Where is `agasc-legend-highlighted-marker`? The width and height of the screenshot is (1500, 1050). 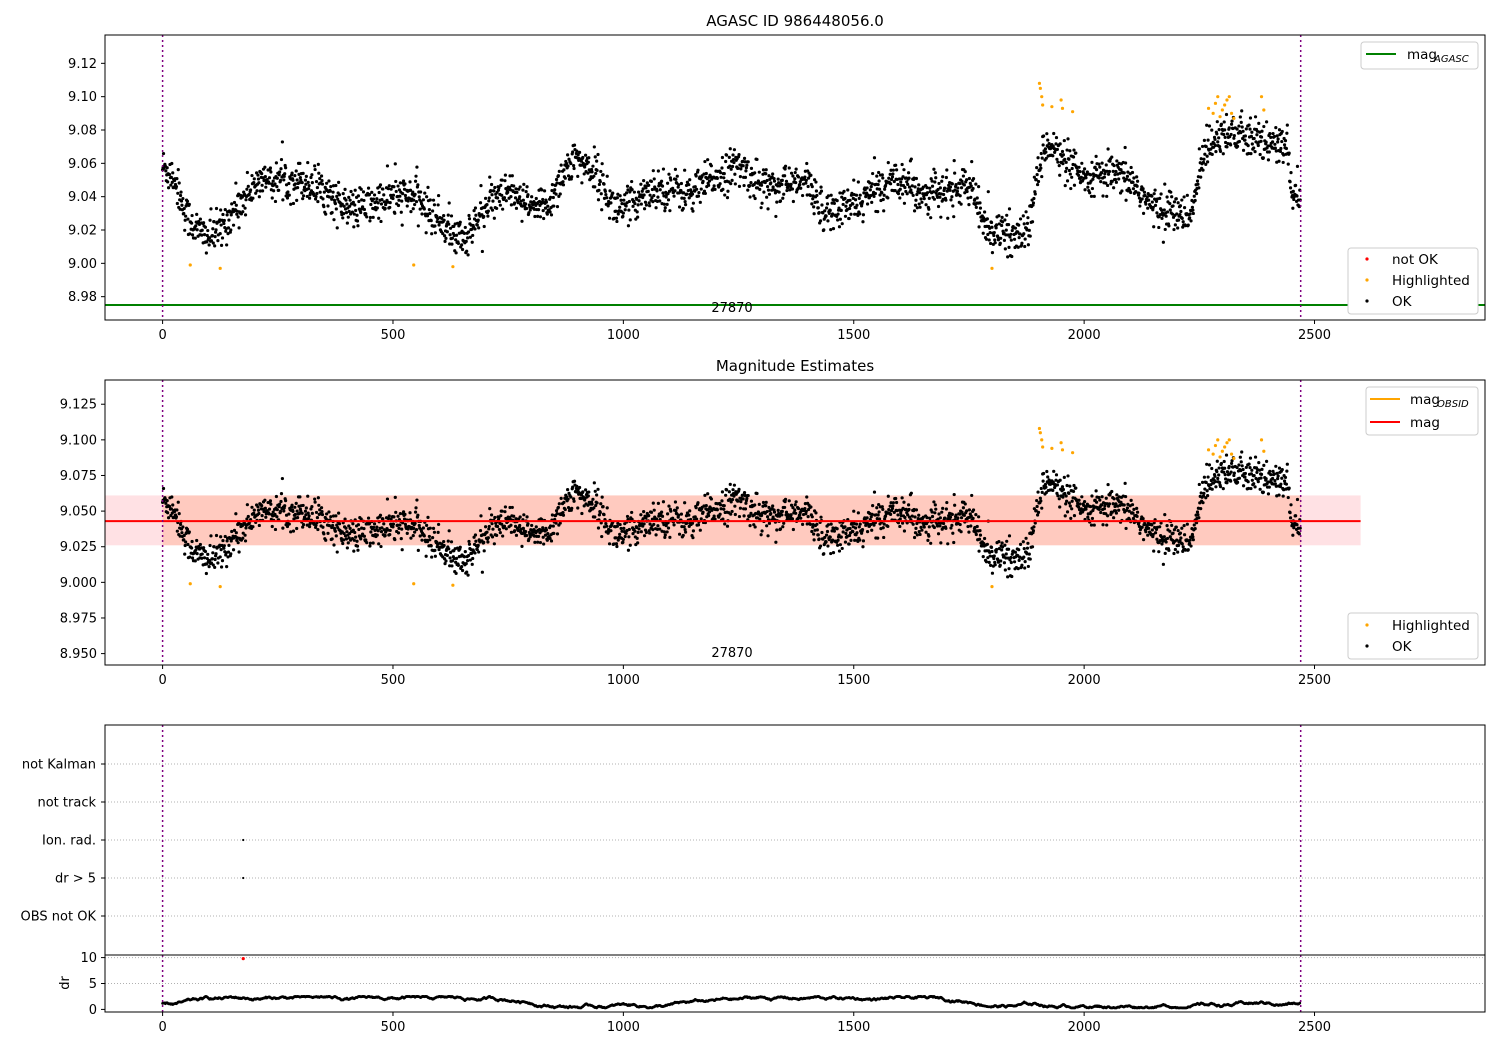 agasc-legend-highlighted-marker is located at coordinates (1367, 280).